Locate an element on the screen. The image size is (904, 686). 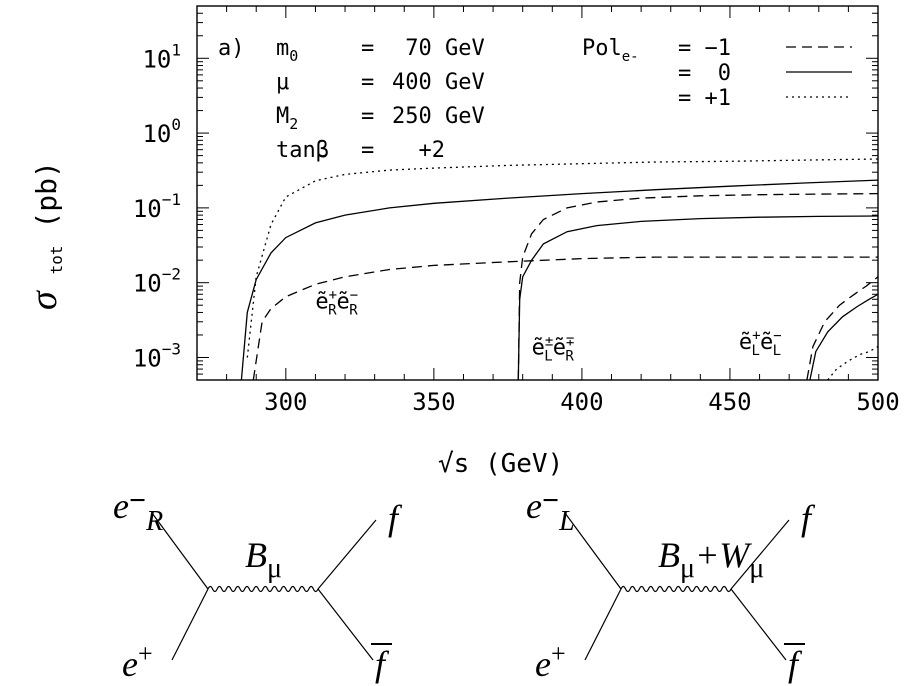
y-axis-unit: (pb) is located at coordinates (46, 194).